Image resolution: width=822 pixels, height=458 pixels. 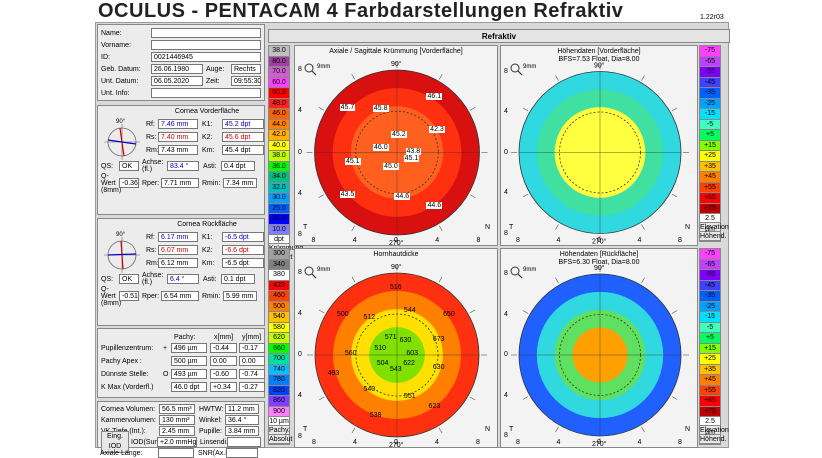 I want to click on map-value: 603, so click(x=412, y=353).